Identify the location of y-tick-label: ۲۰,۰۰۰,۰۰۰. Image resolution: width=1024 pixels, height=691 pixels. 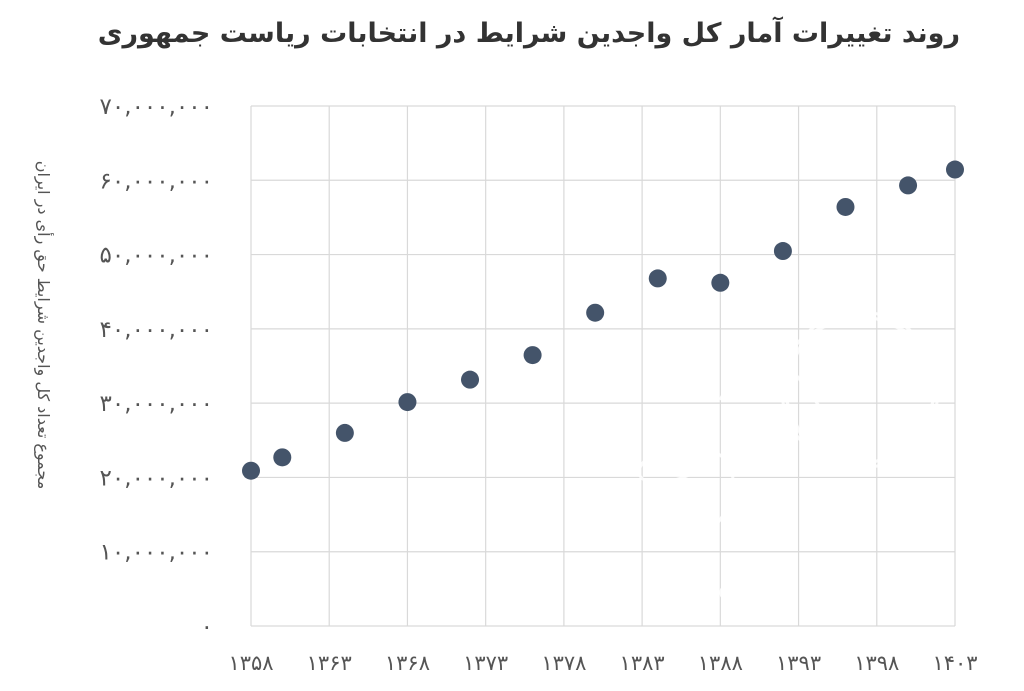
(156, 478).